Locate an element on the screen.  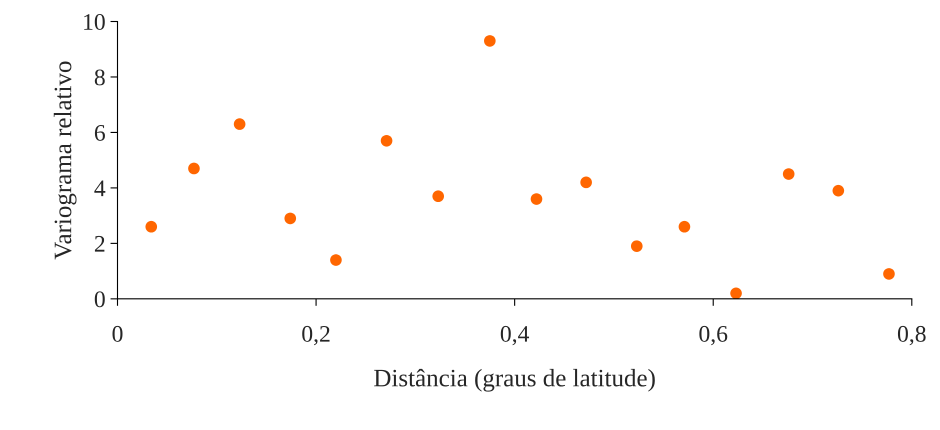
y-tick-label: 0 is located at coordinates (99, 299).